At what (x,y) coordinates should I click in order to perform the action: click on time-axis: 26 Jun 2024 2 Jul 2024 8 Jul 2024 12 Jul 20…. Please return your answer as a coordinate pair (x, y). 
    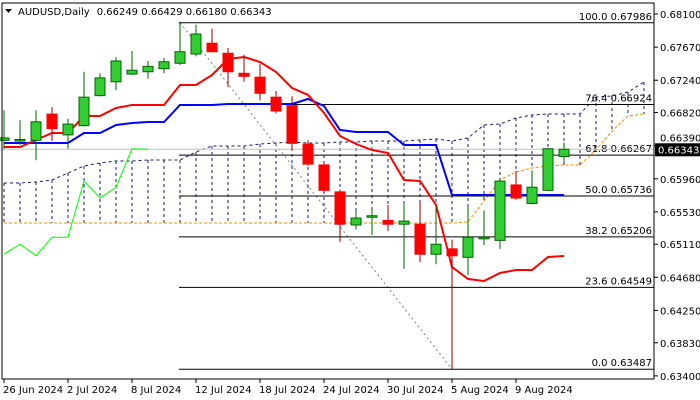
    Looking at the image, I should click on (288, 387).